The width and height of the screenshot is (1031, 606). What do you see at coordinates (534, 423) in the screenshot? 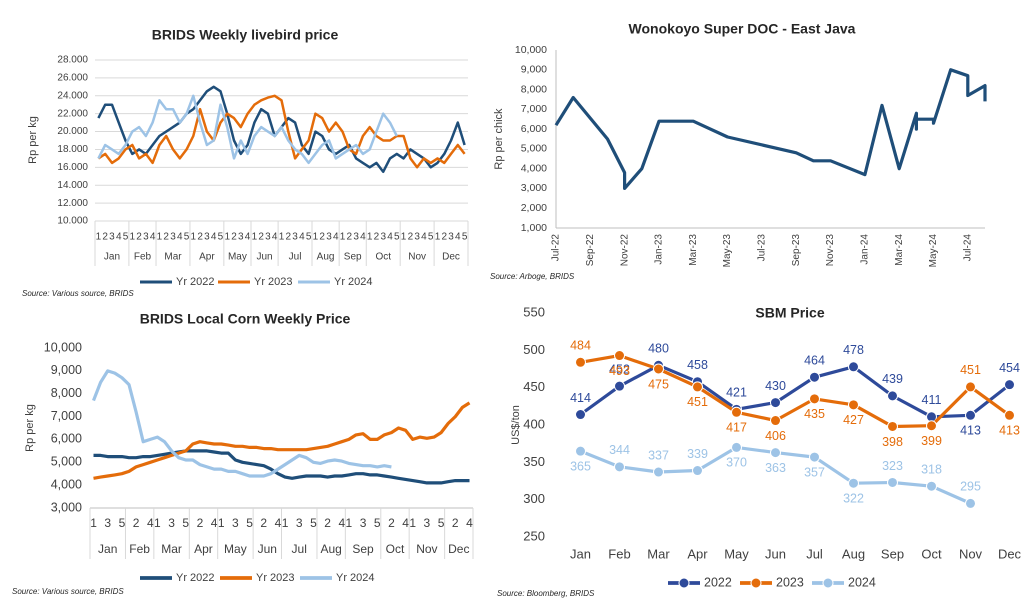
I see `y-tick-label: 400` at bounding box center [534, 423].